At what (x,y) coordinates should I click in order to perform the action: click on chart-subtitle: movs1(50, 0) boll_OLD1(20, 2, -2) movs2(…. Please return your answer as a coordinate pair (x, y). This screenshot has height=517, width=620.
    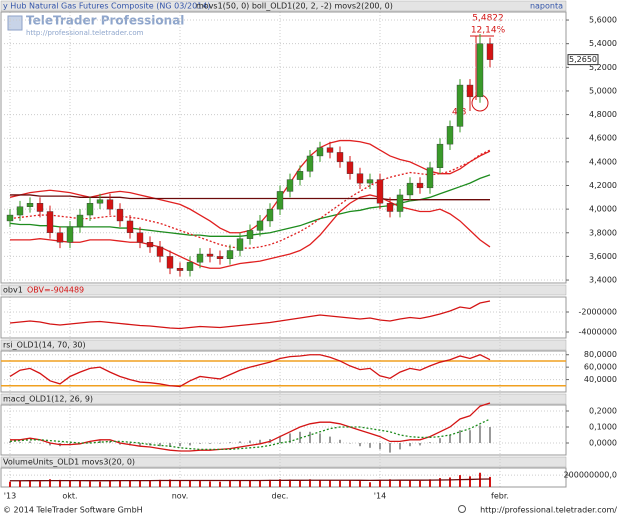
    Looking at the image, I should click on (294, 6).